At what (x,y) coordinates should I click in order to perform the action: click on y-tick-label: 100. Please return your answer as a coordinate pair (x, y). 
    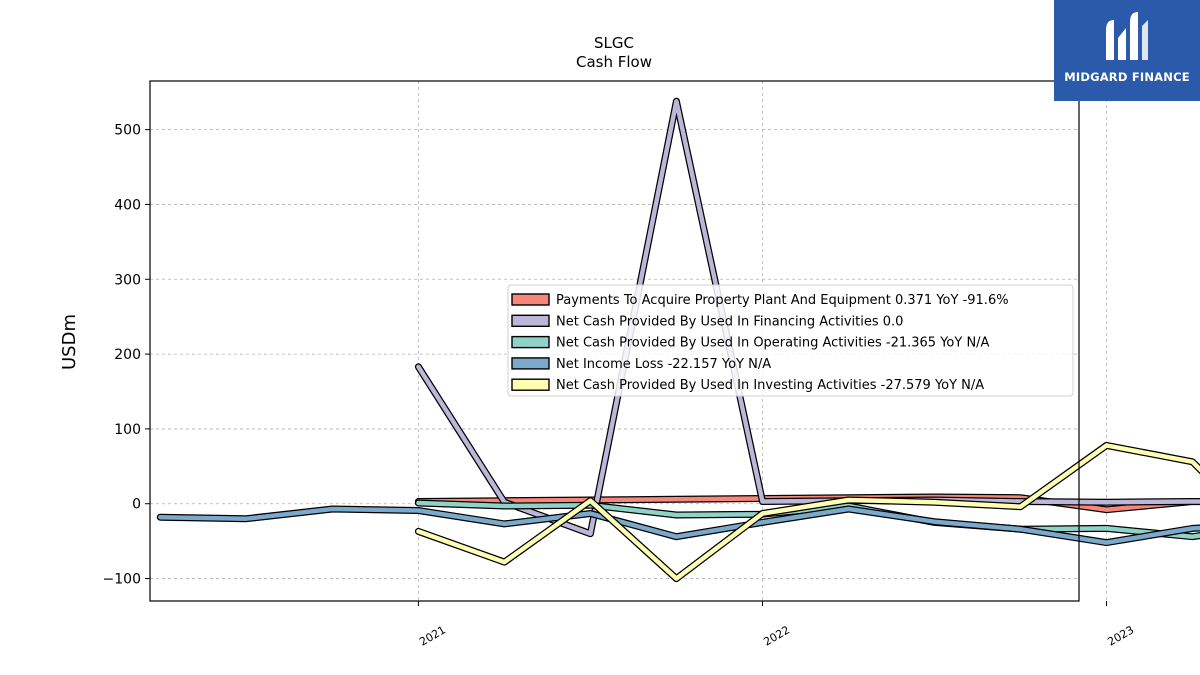
    Looking at the image, I should click on (127, 430).